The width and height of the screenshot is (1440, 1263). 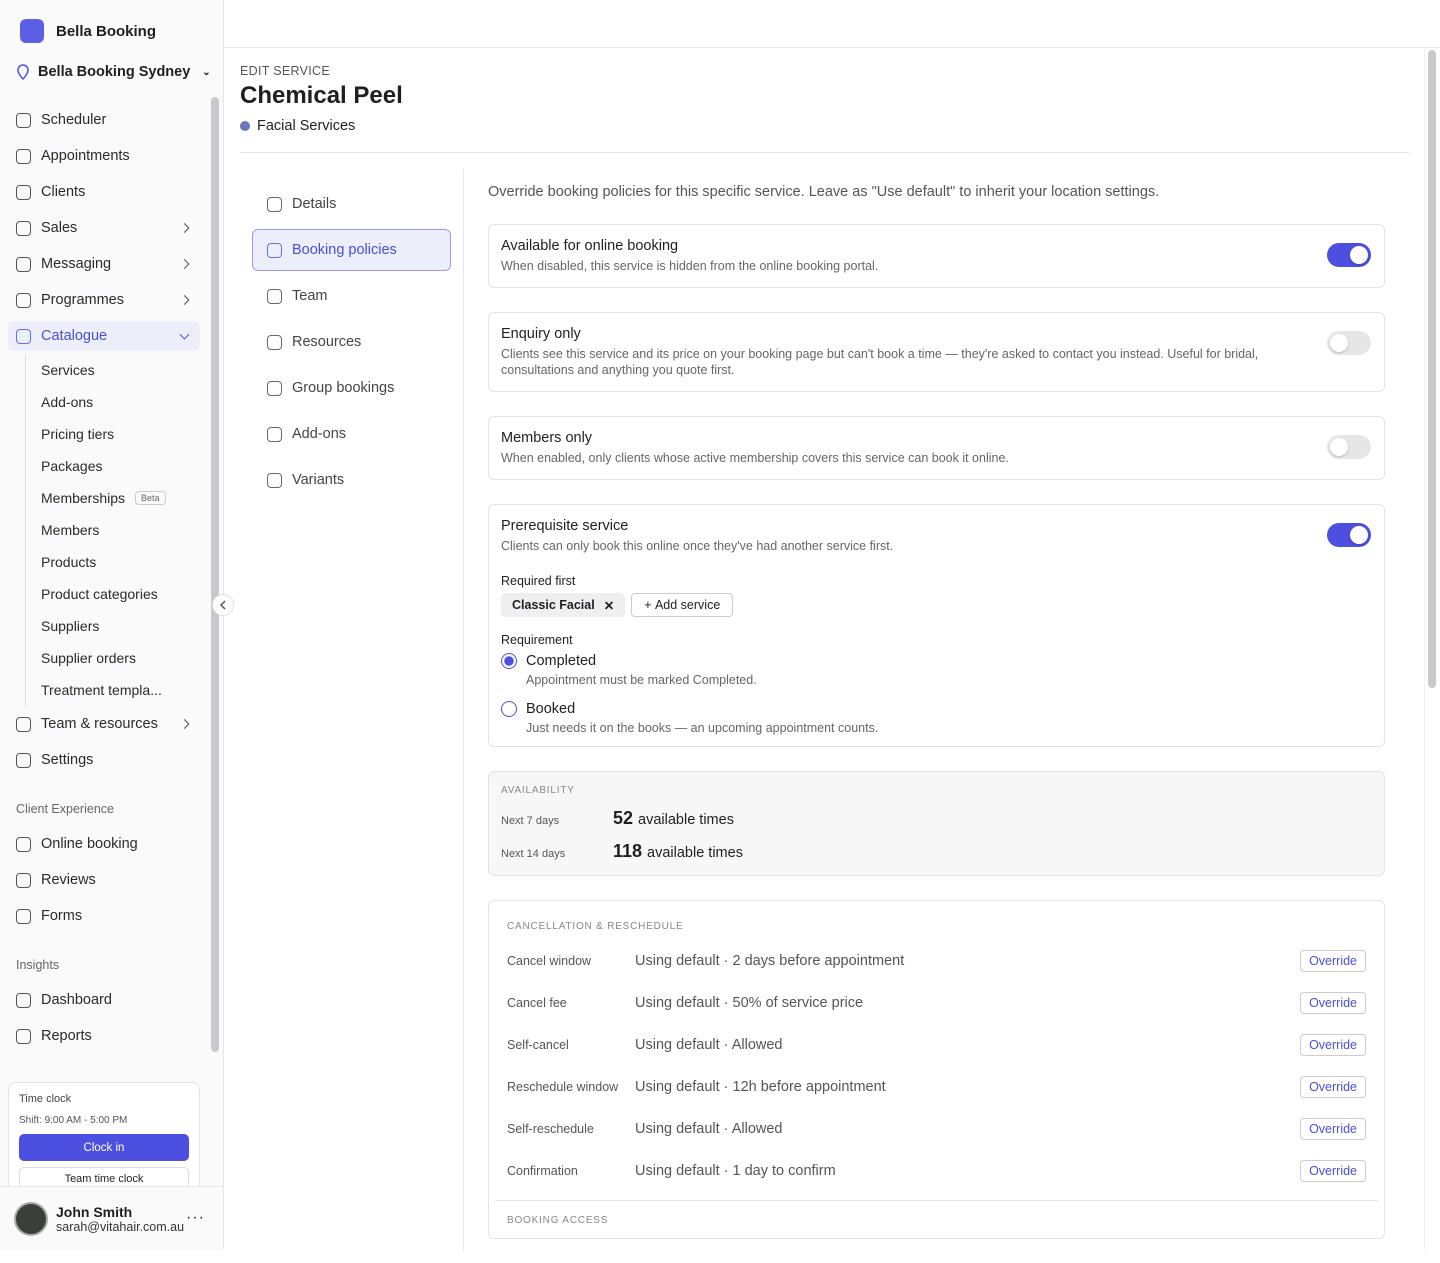 I want to click on item-label: Add-ons, so click(x=67, y=402).